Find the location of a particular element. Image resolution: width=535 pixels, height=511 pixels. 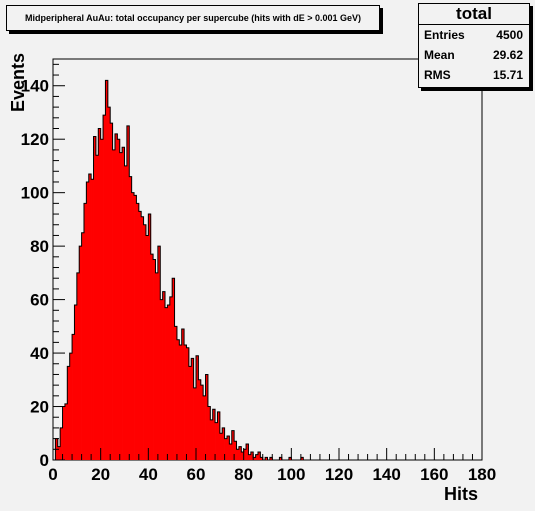

stats-name: total is located at coordinates (474, 14).